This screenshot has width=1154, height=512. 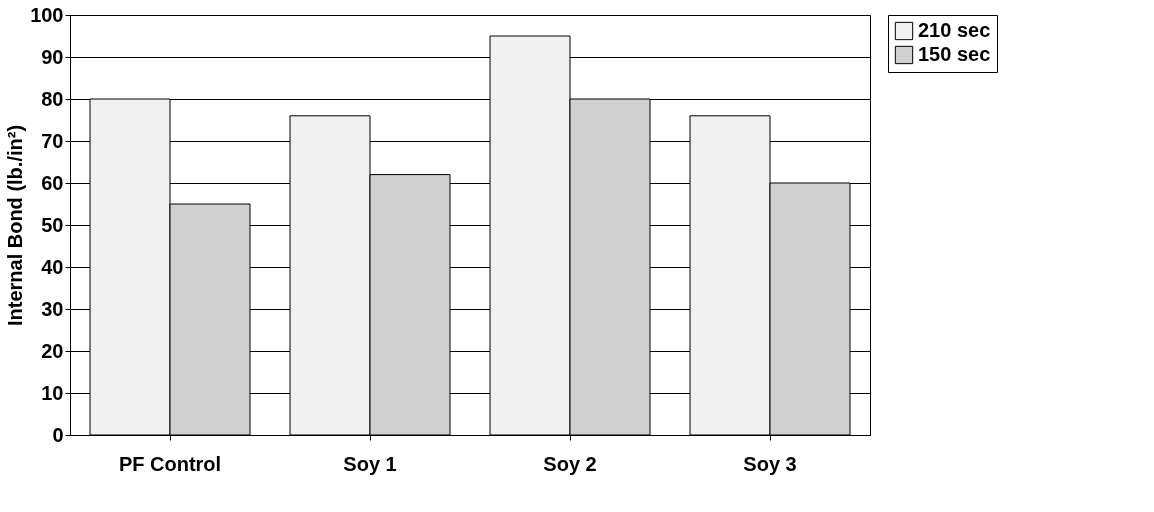 I want to click on y-tick-label: 100, so click(x=47, y=14).